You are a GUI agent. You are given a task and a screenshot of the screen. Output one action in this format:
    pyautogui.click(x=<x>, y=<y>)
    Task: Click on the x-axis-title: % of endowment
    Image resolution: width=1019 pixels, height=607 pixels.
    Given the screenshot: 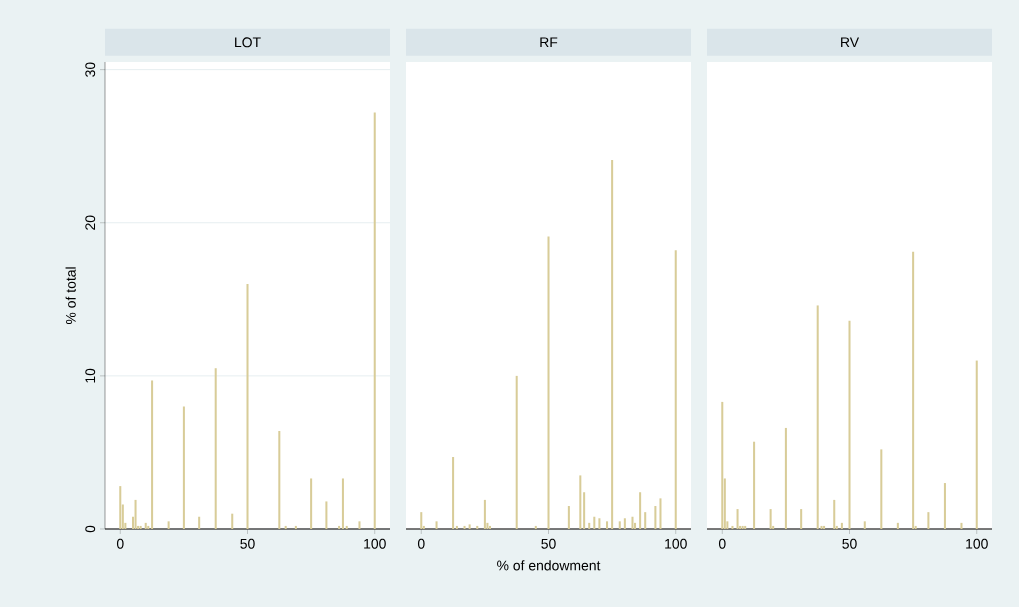 What is the action you would take?
    pyautogui.click(x=549, y=565)
    